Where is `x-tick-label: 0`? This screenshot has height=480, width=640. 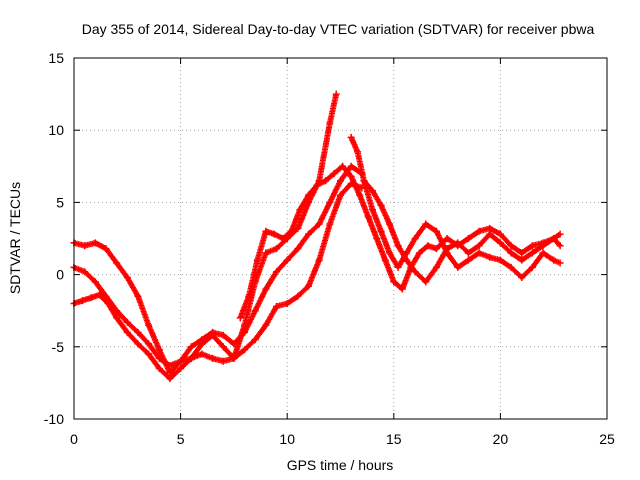
x-tick-label: 0 is located at coordinates (74, 439).